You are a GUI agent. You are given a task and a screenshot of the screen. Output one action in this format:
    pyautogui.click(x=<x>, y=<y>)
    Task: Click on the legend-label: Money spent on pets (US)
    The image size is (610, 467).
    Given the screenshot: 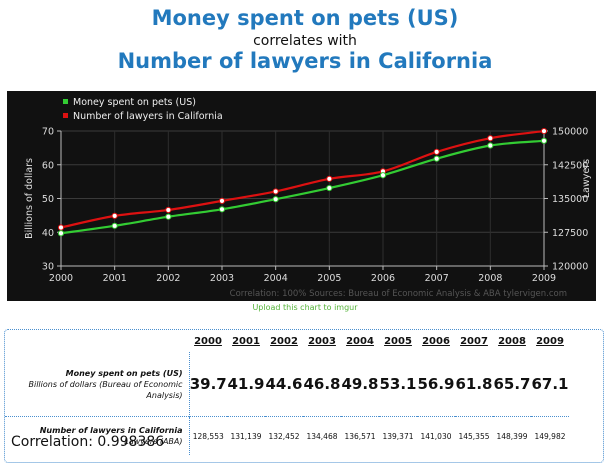 What is the action you would take?
    pyautogui.click(x=134, y=102)
    